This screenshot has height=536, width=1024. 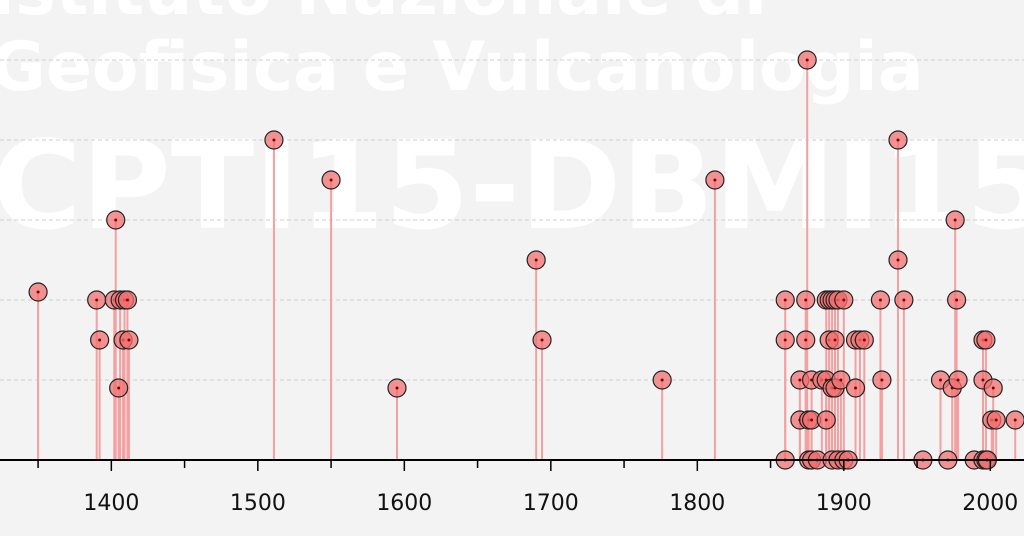 I want to click on watermark: Geofisica e Vulcanologia, so click(x=462, y=67).